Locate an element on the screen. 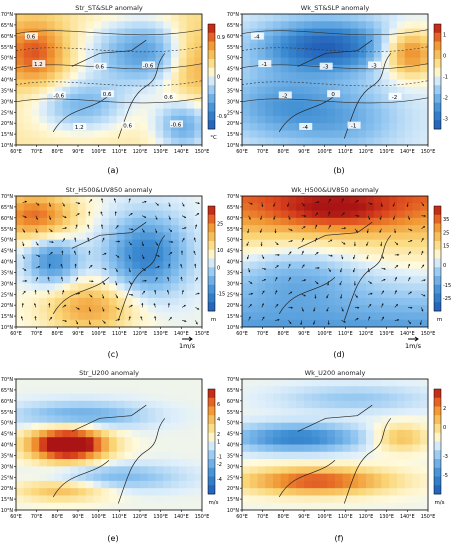  contour-label: 1.2 is located at coordinates (38, 65).